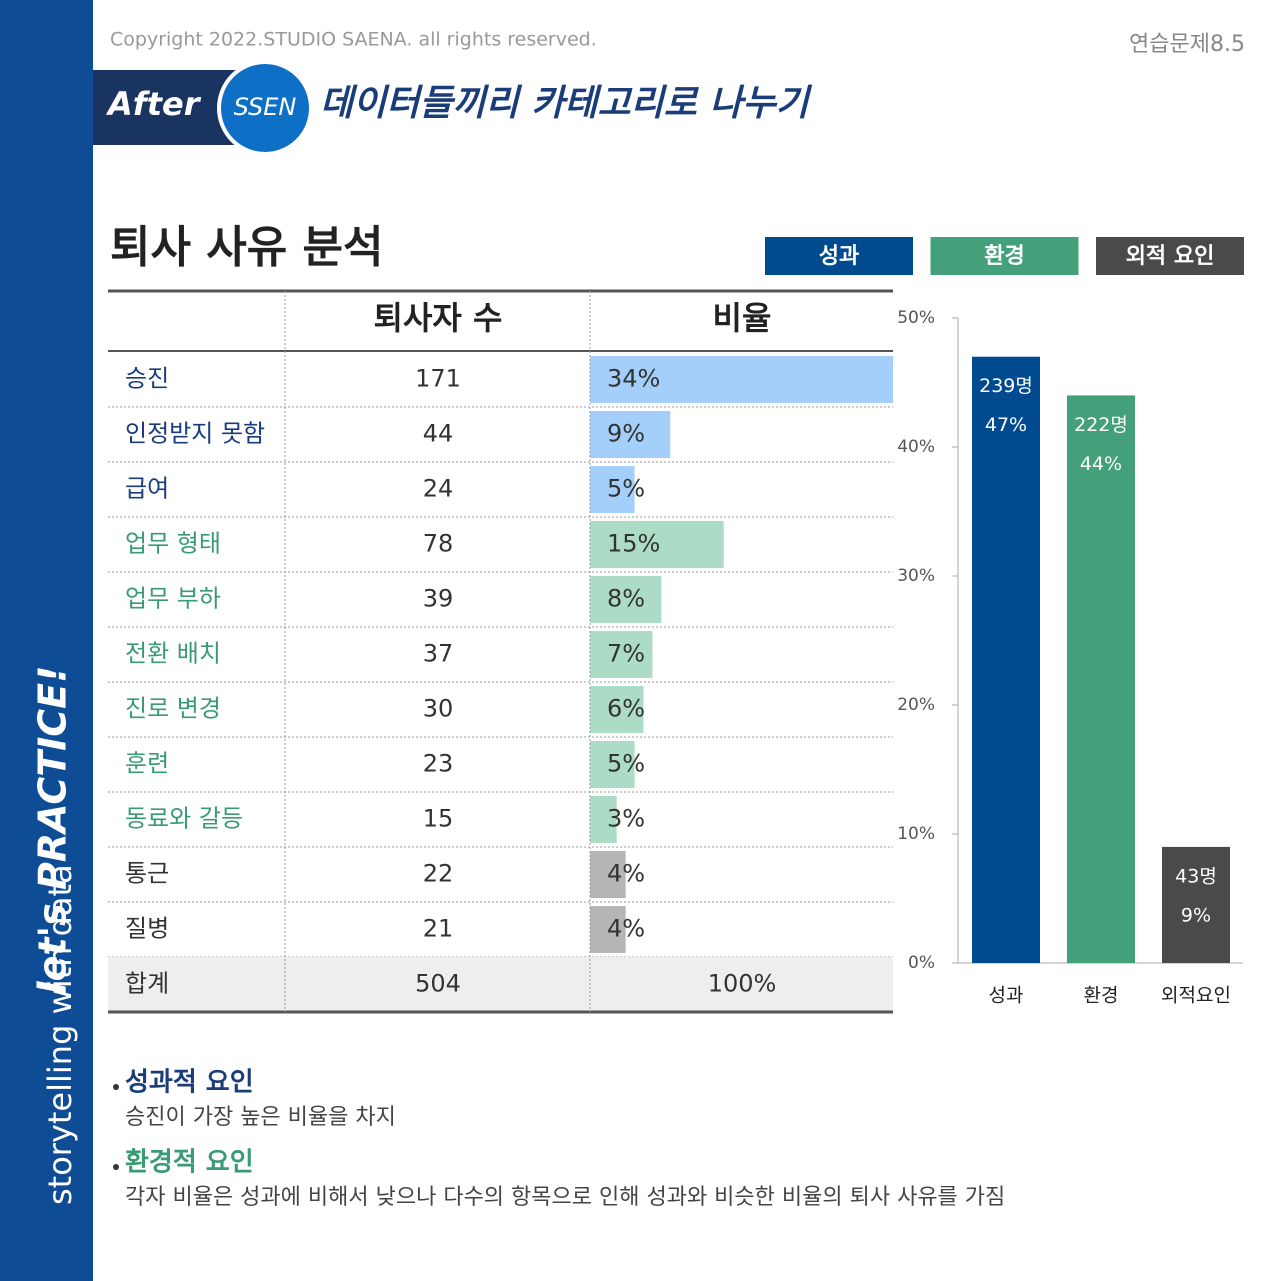 The height and width of the screenshot is (1281, 1280). What do you see at coordinates (742, 984) in the screenshot?
I see `total-ratio: 100%` at bounding box center [742, 984].